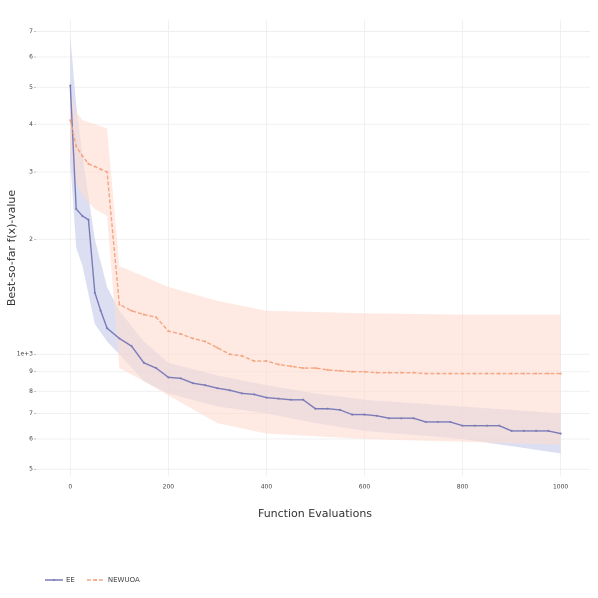 The width and height of the screenshot is (598, 598). I want to click on x-tick-label: 1000, so click(560, 487).